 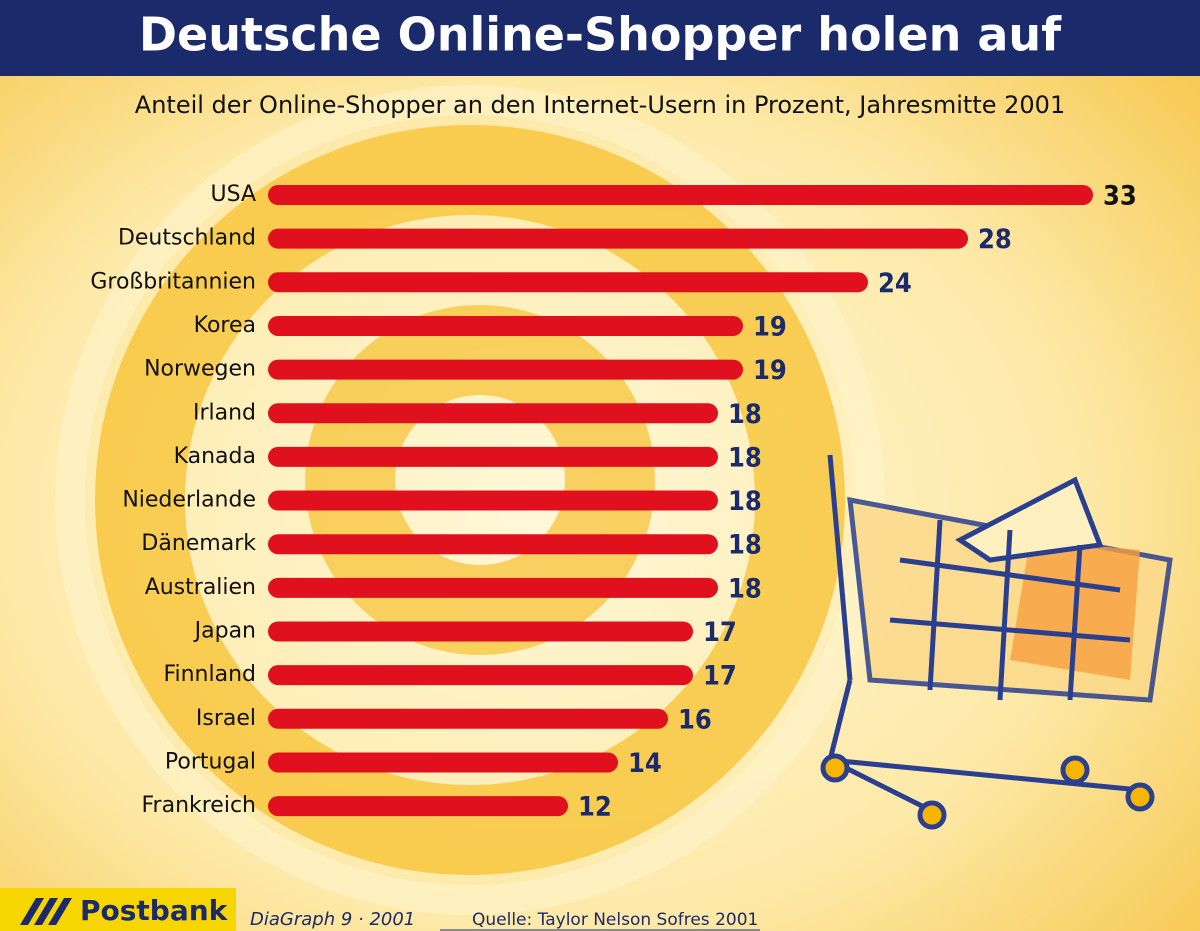 I want to click on category-label: Niederlande, so click(x=189, y=500).